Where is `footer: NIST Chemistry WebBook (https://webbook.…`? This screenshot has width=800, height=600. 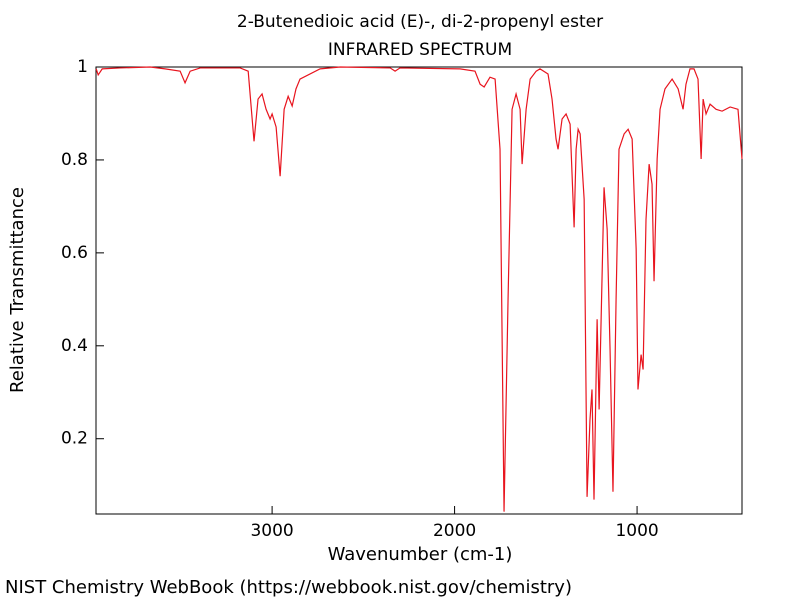 footer: NIST Chemistry WebBook (https://webbook.… is located at coordinates (288, 587).